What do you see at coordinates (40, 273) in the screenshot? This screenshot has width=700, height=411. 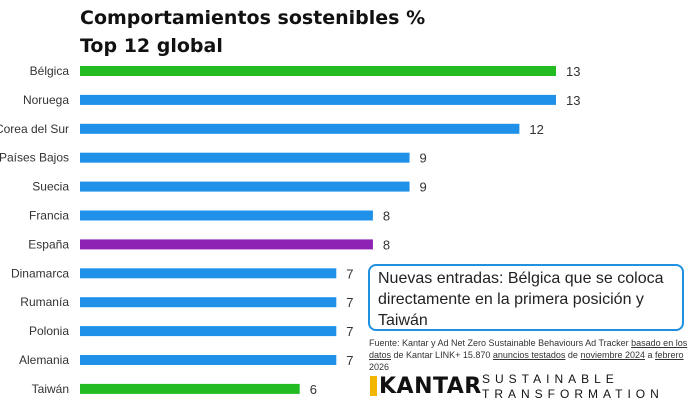 I see `category-label: Dinamarca` at bounding box center [40, 273].